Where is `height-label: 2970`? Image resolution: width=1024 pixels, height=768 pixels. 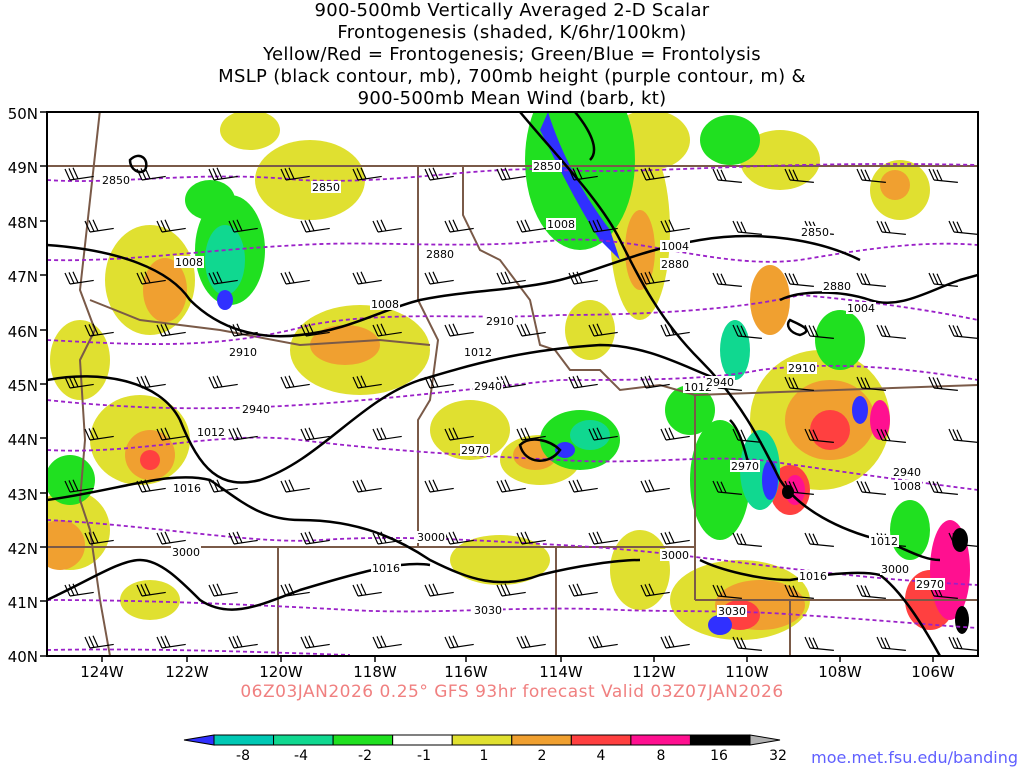
height-label: 2970 is located at coordinates (745, 466).